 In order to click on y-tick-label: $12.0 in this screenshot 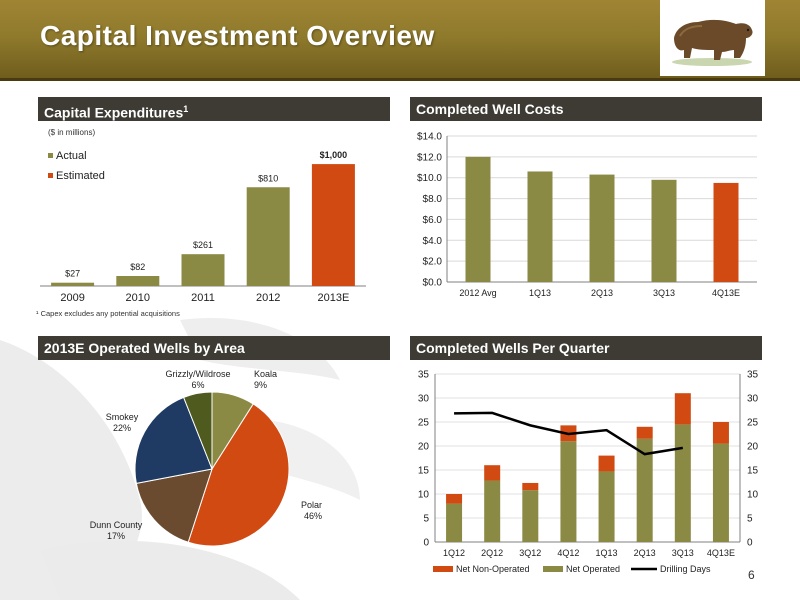, I will do `click(429, 157)`.